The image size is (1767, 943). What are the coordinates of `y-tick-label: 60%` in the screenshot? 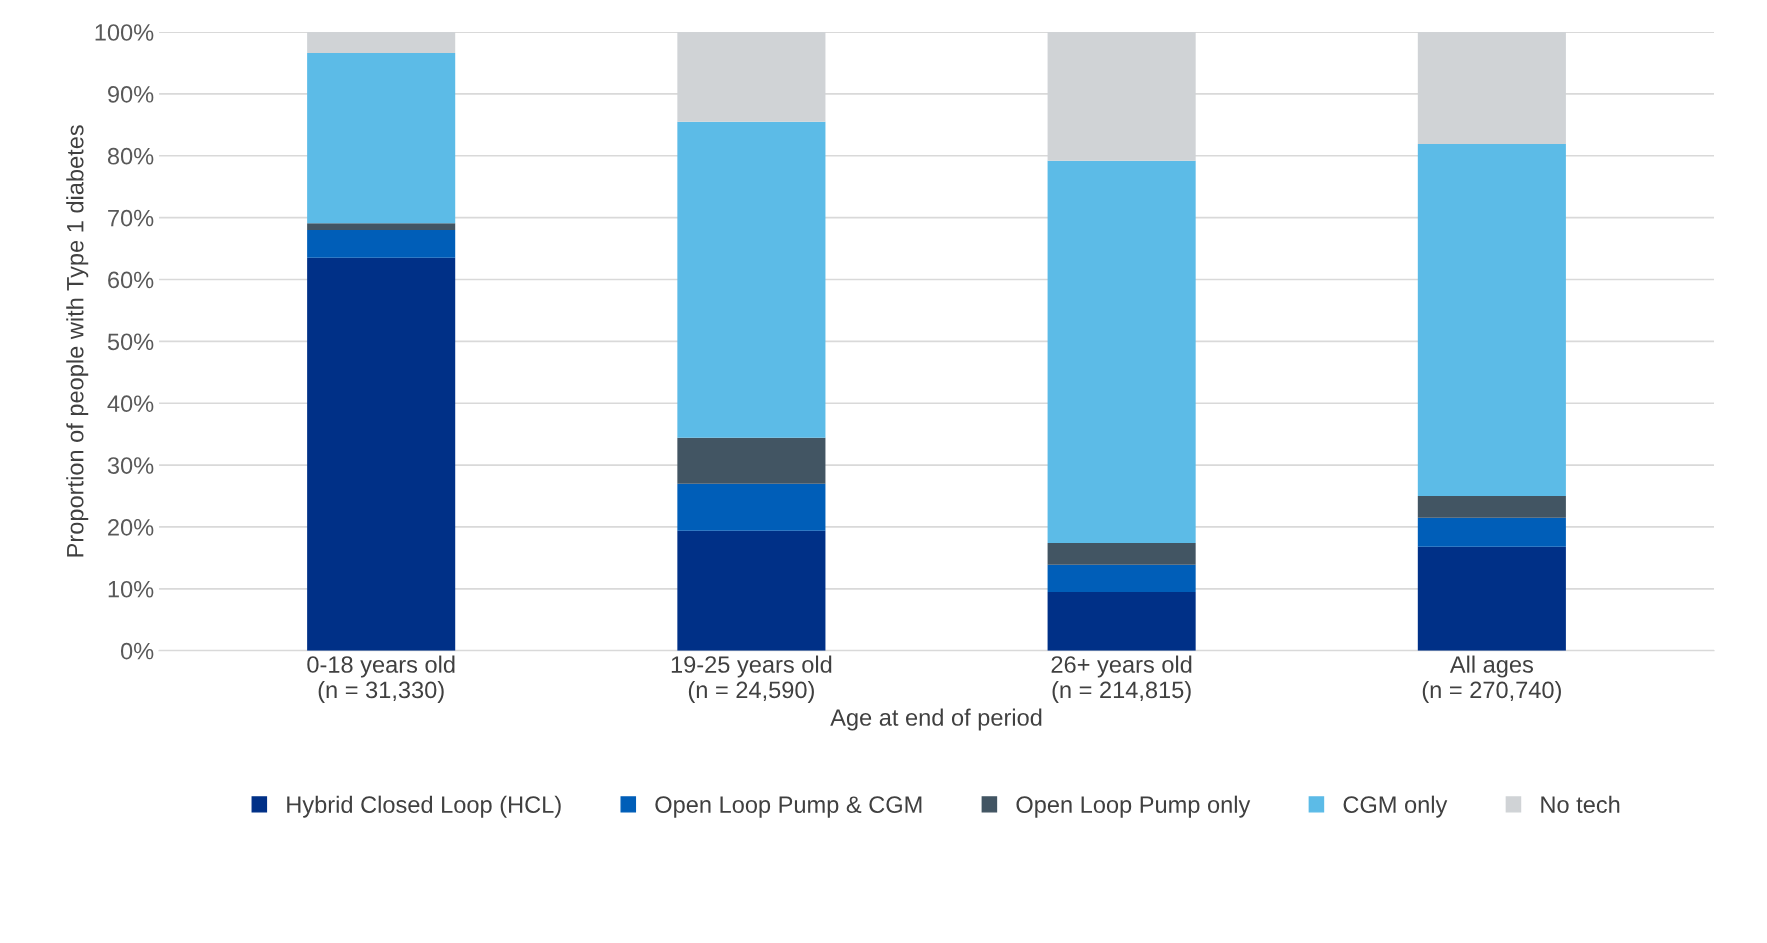 It's located at (131, 280).